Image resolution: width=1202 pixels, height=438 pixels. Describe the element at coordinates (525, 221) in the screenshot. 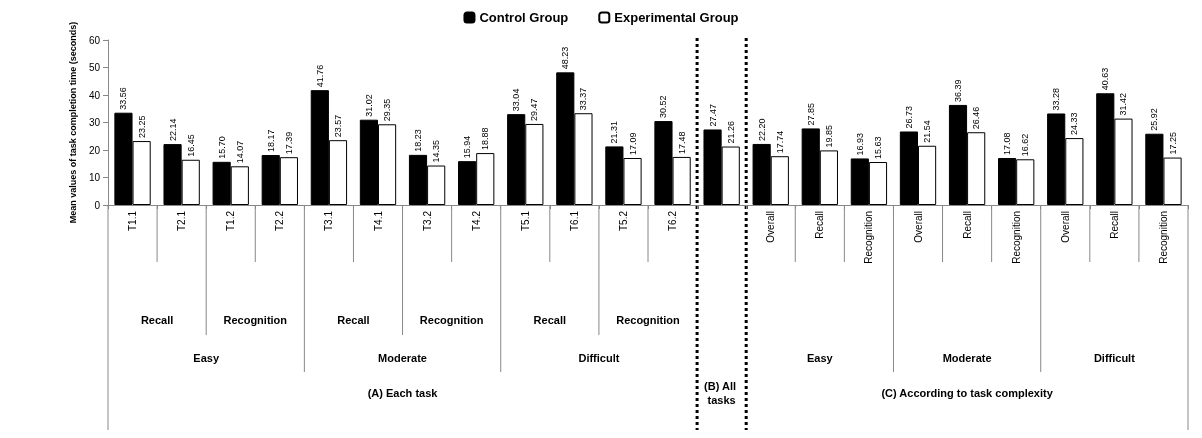

I see `x-tick-label: T5.1` at that location.